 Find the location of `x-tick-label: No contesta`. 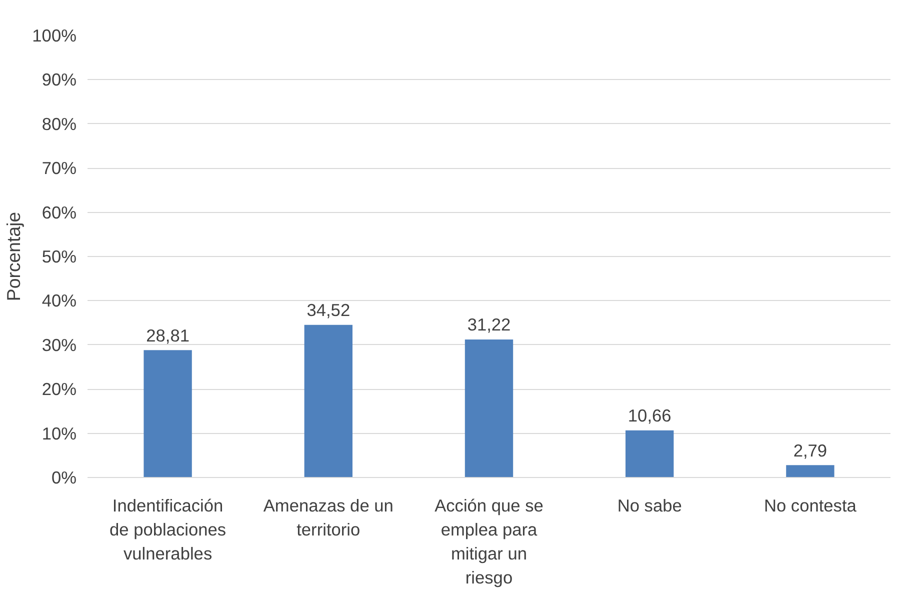

x-tick-label: No contesta is located at coordinates (810, 506).